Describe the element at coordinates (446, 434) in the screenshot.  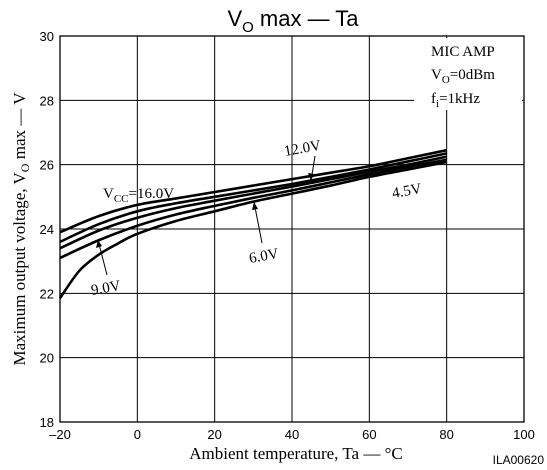
I see `x-tick-label: 80` at that location.